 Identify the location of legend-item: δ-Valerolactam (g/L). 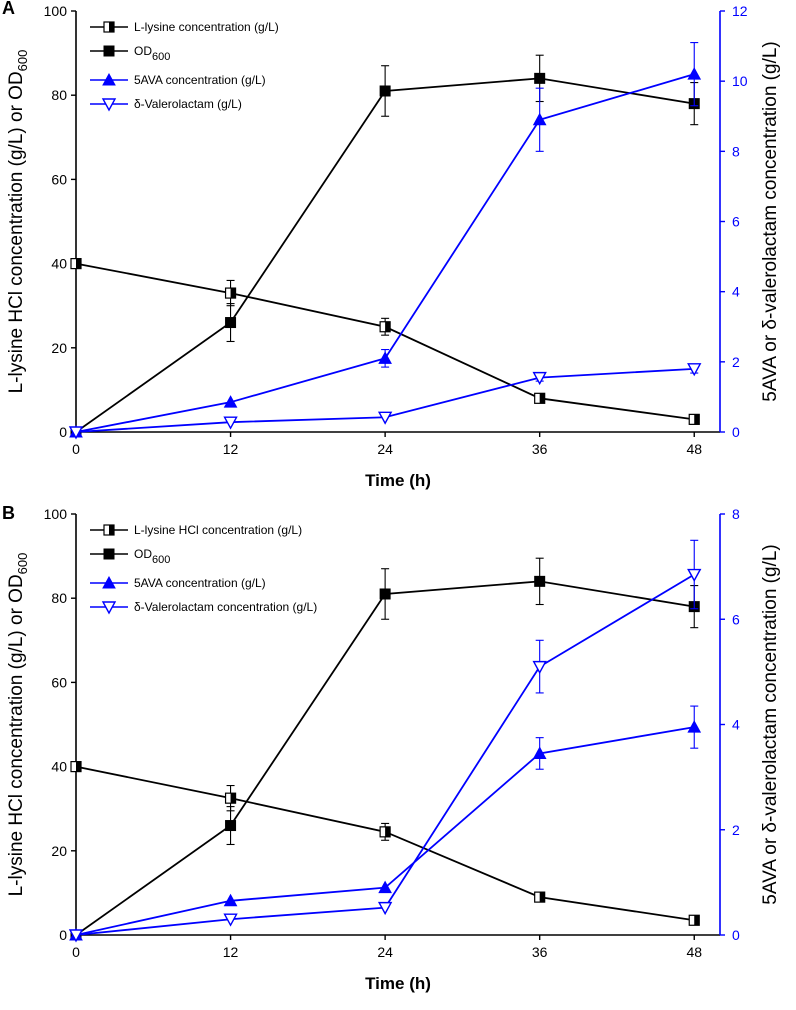
(166, 104).